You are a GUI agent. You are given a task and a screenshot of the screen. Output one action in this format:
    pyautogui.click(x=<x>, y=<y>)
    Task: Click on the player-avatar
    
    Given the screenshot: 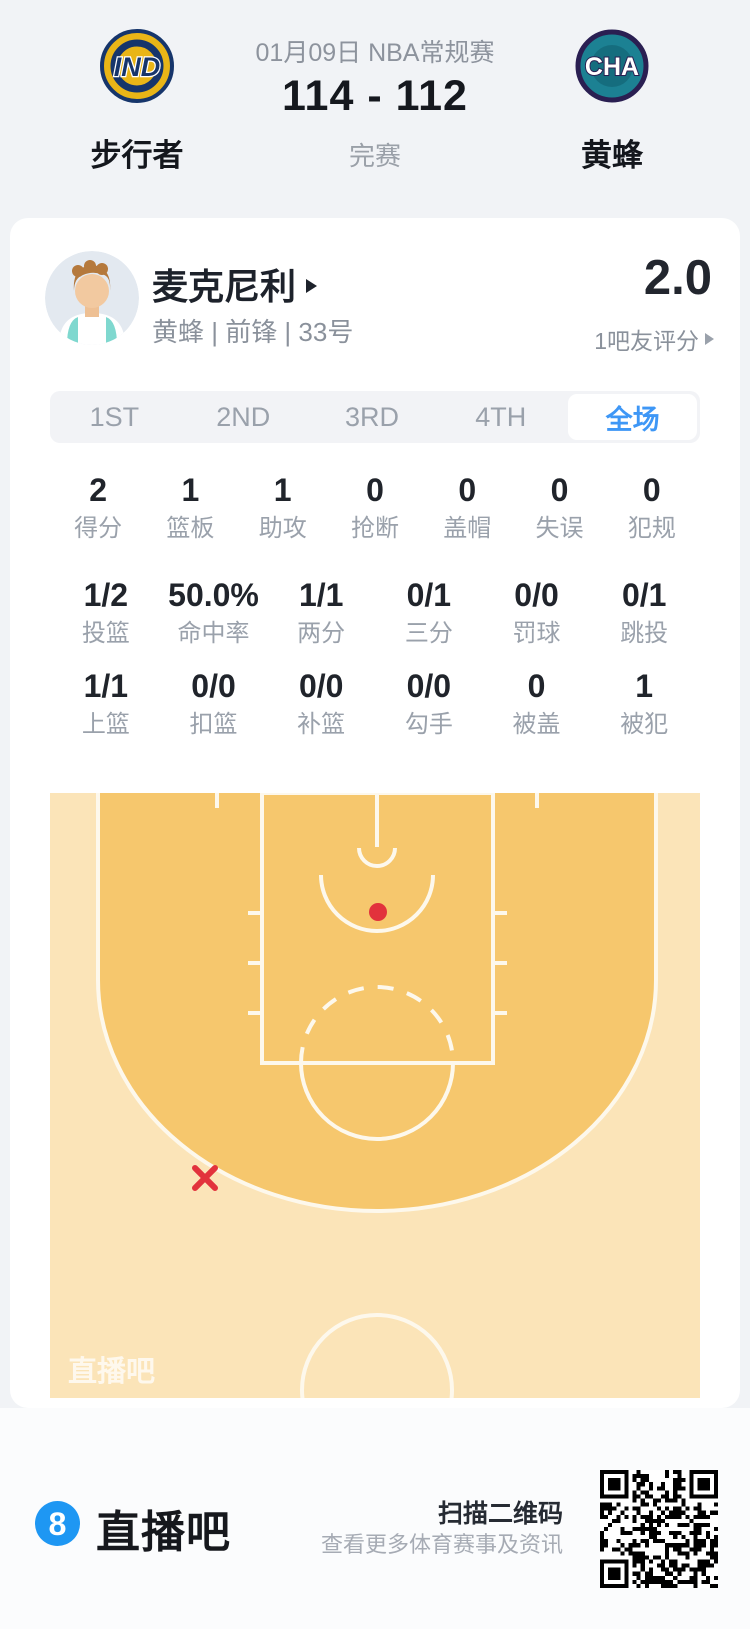 What is the action you would take?
    pyautogui.click(x=92, y=298)
    